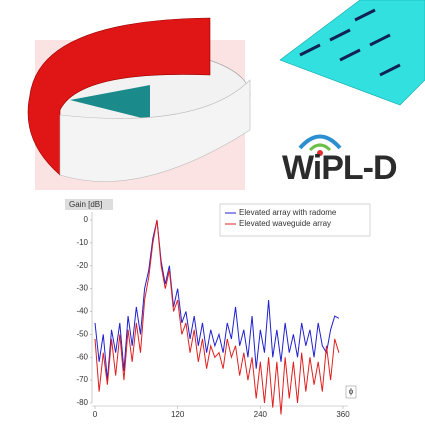 The height and width of the screenshot is (430, 425). What do you see at coordinates (285, 223) in the screenshot?
I see `legend-label: Elevated waveguide array` at bounding box center [285, 223].